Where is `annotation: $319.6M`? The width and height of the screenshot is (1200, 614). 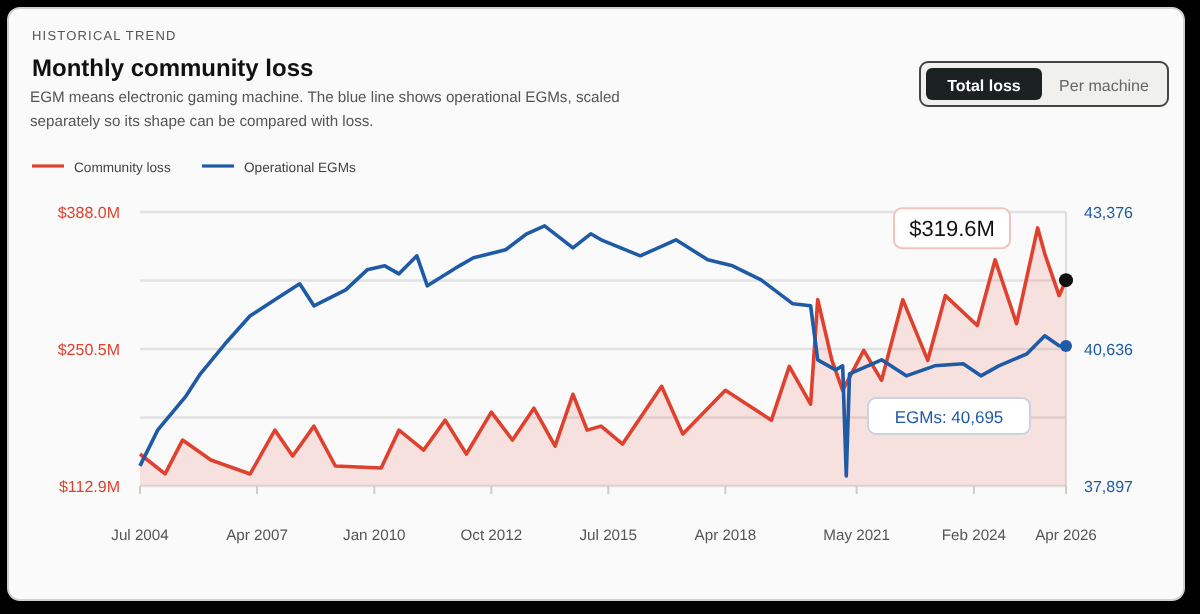
annotation: $319.6M is located at coordinates (952, 230).